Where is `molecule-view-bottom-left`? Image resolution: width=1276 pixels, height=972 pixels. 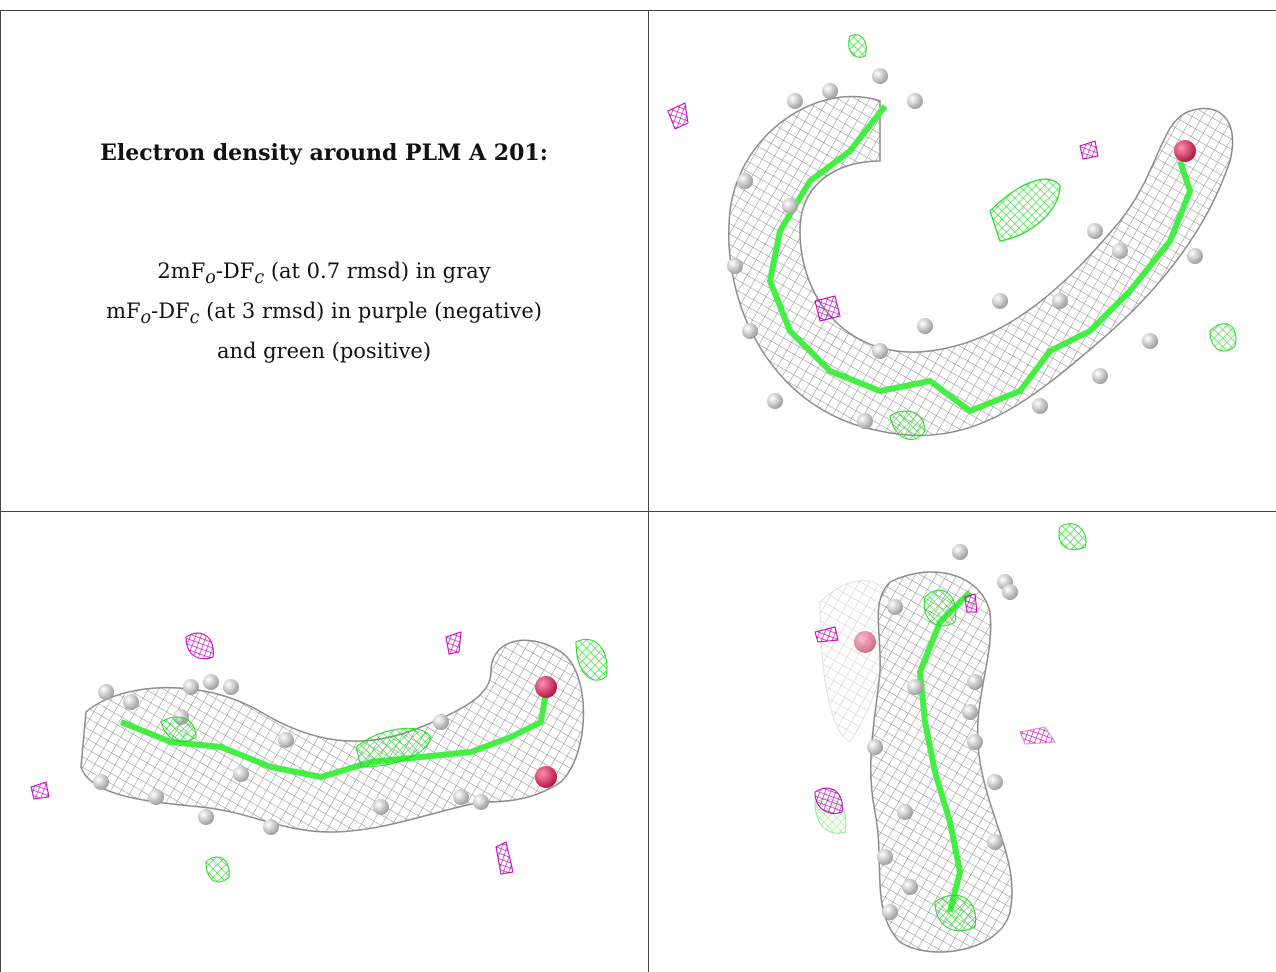
molecule-view-bottom-left is located at coordinates (319, 757).